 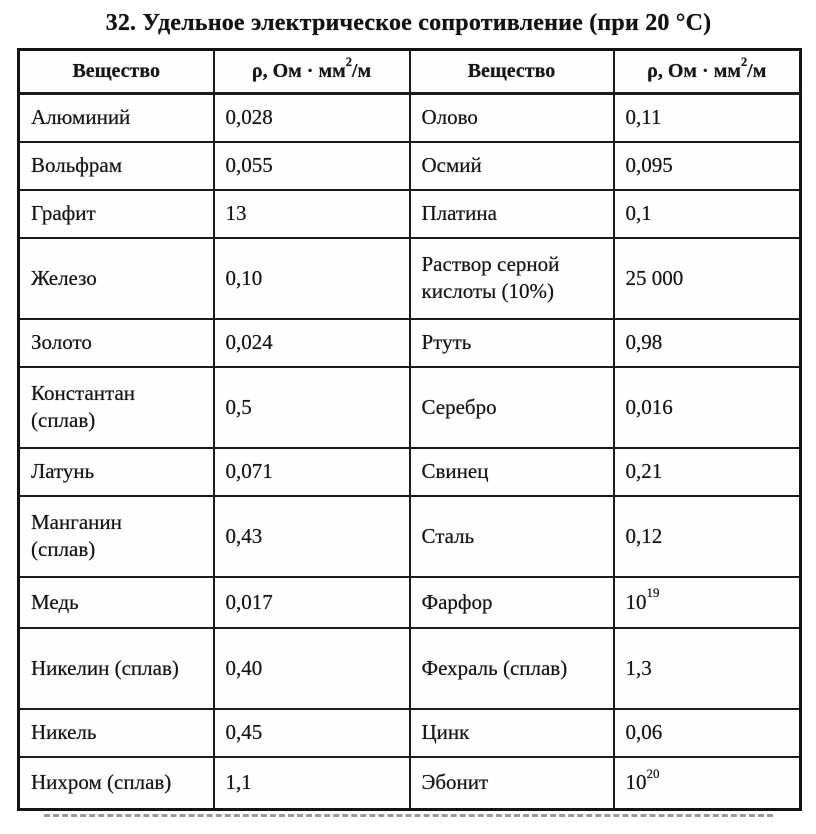 I want to click on substance-name: Алюминий, so click(x=116, y=117).